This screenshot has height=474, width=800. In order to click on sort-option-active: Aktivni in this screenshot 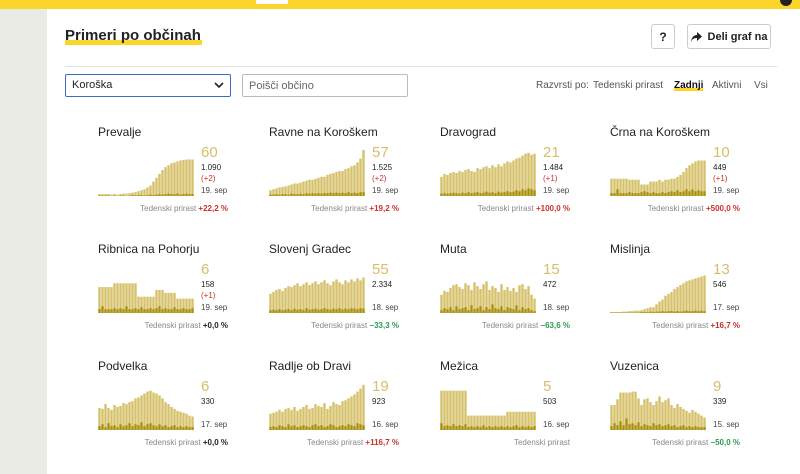, I will do `click(727, 85)`.